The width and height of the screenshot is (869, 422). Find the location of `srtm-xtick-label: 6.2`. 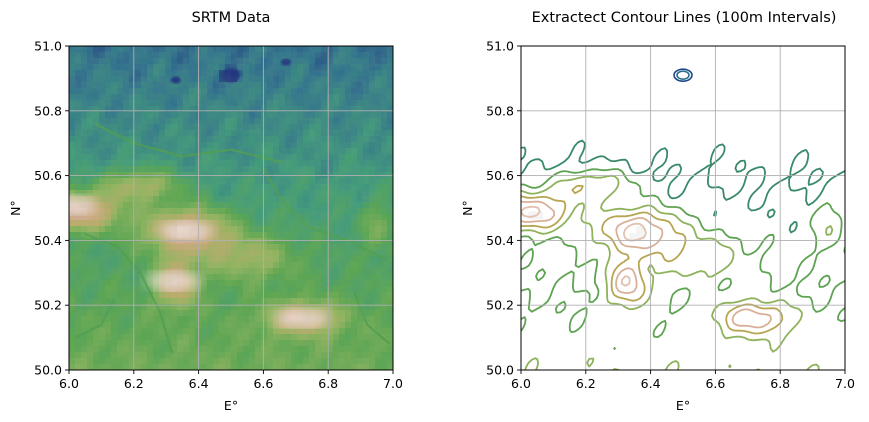

srtm-xtick-label: 6.2 is located at coordinates (134, 383).